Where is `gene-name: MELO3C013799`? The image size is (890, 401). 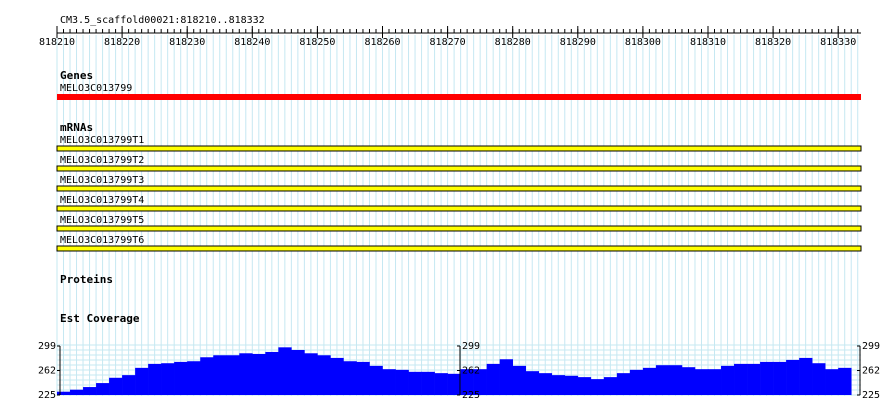 gene-name: MELO3C013799 is located at coordinates (96, 88).